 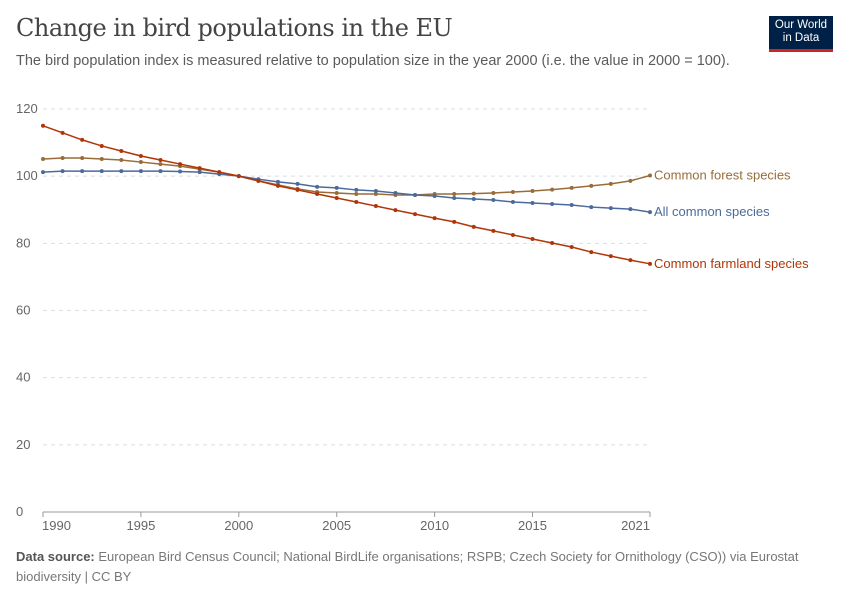 I want to click on series-label: Common farmland species, so click(x=731, y=263).